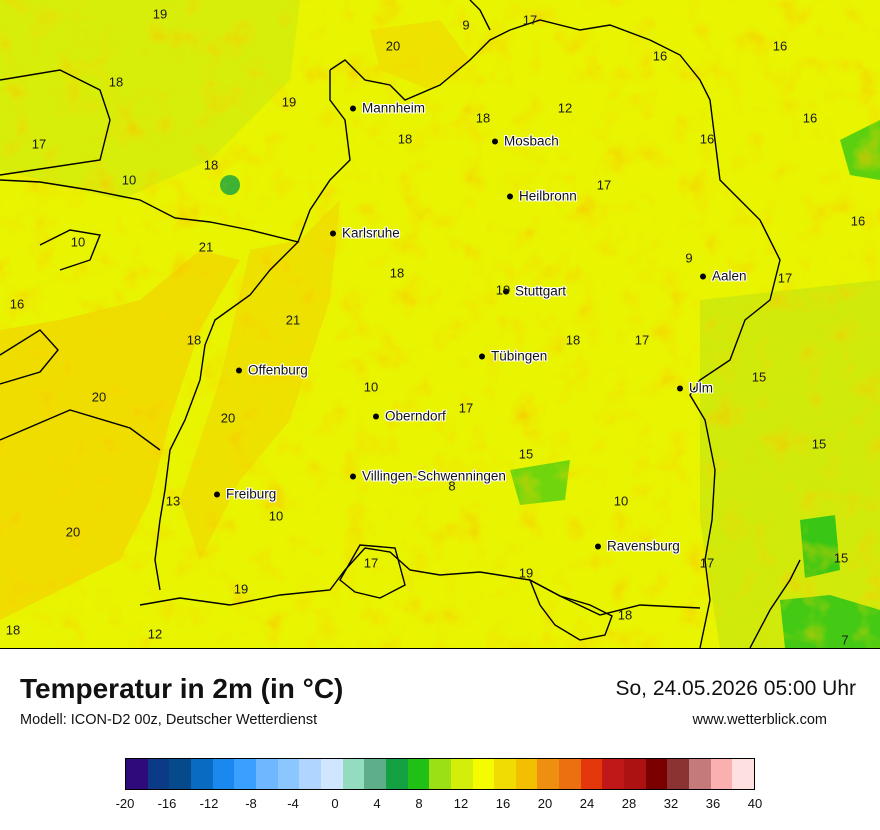 Image resolution: width=880 pixels, height=830 pixels. I want to click on temperature-value: 12, so click(155, 634).